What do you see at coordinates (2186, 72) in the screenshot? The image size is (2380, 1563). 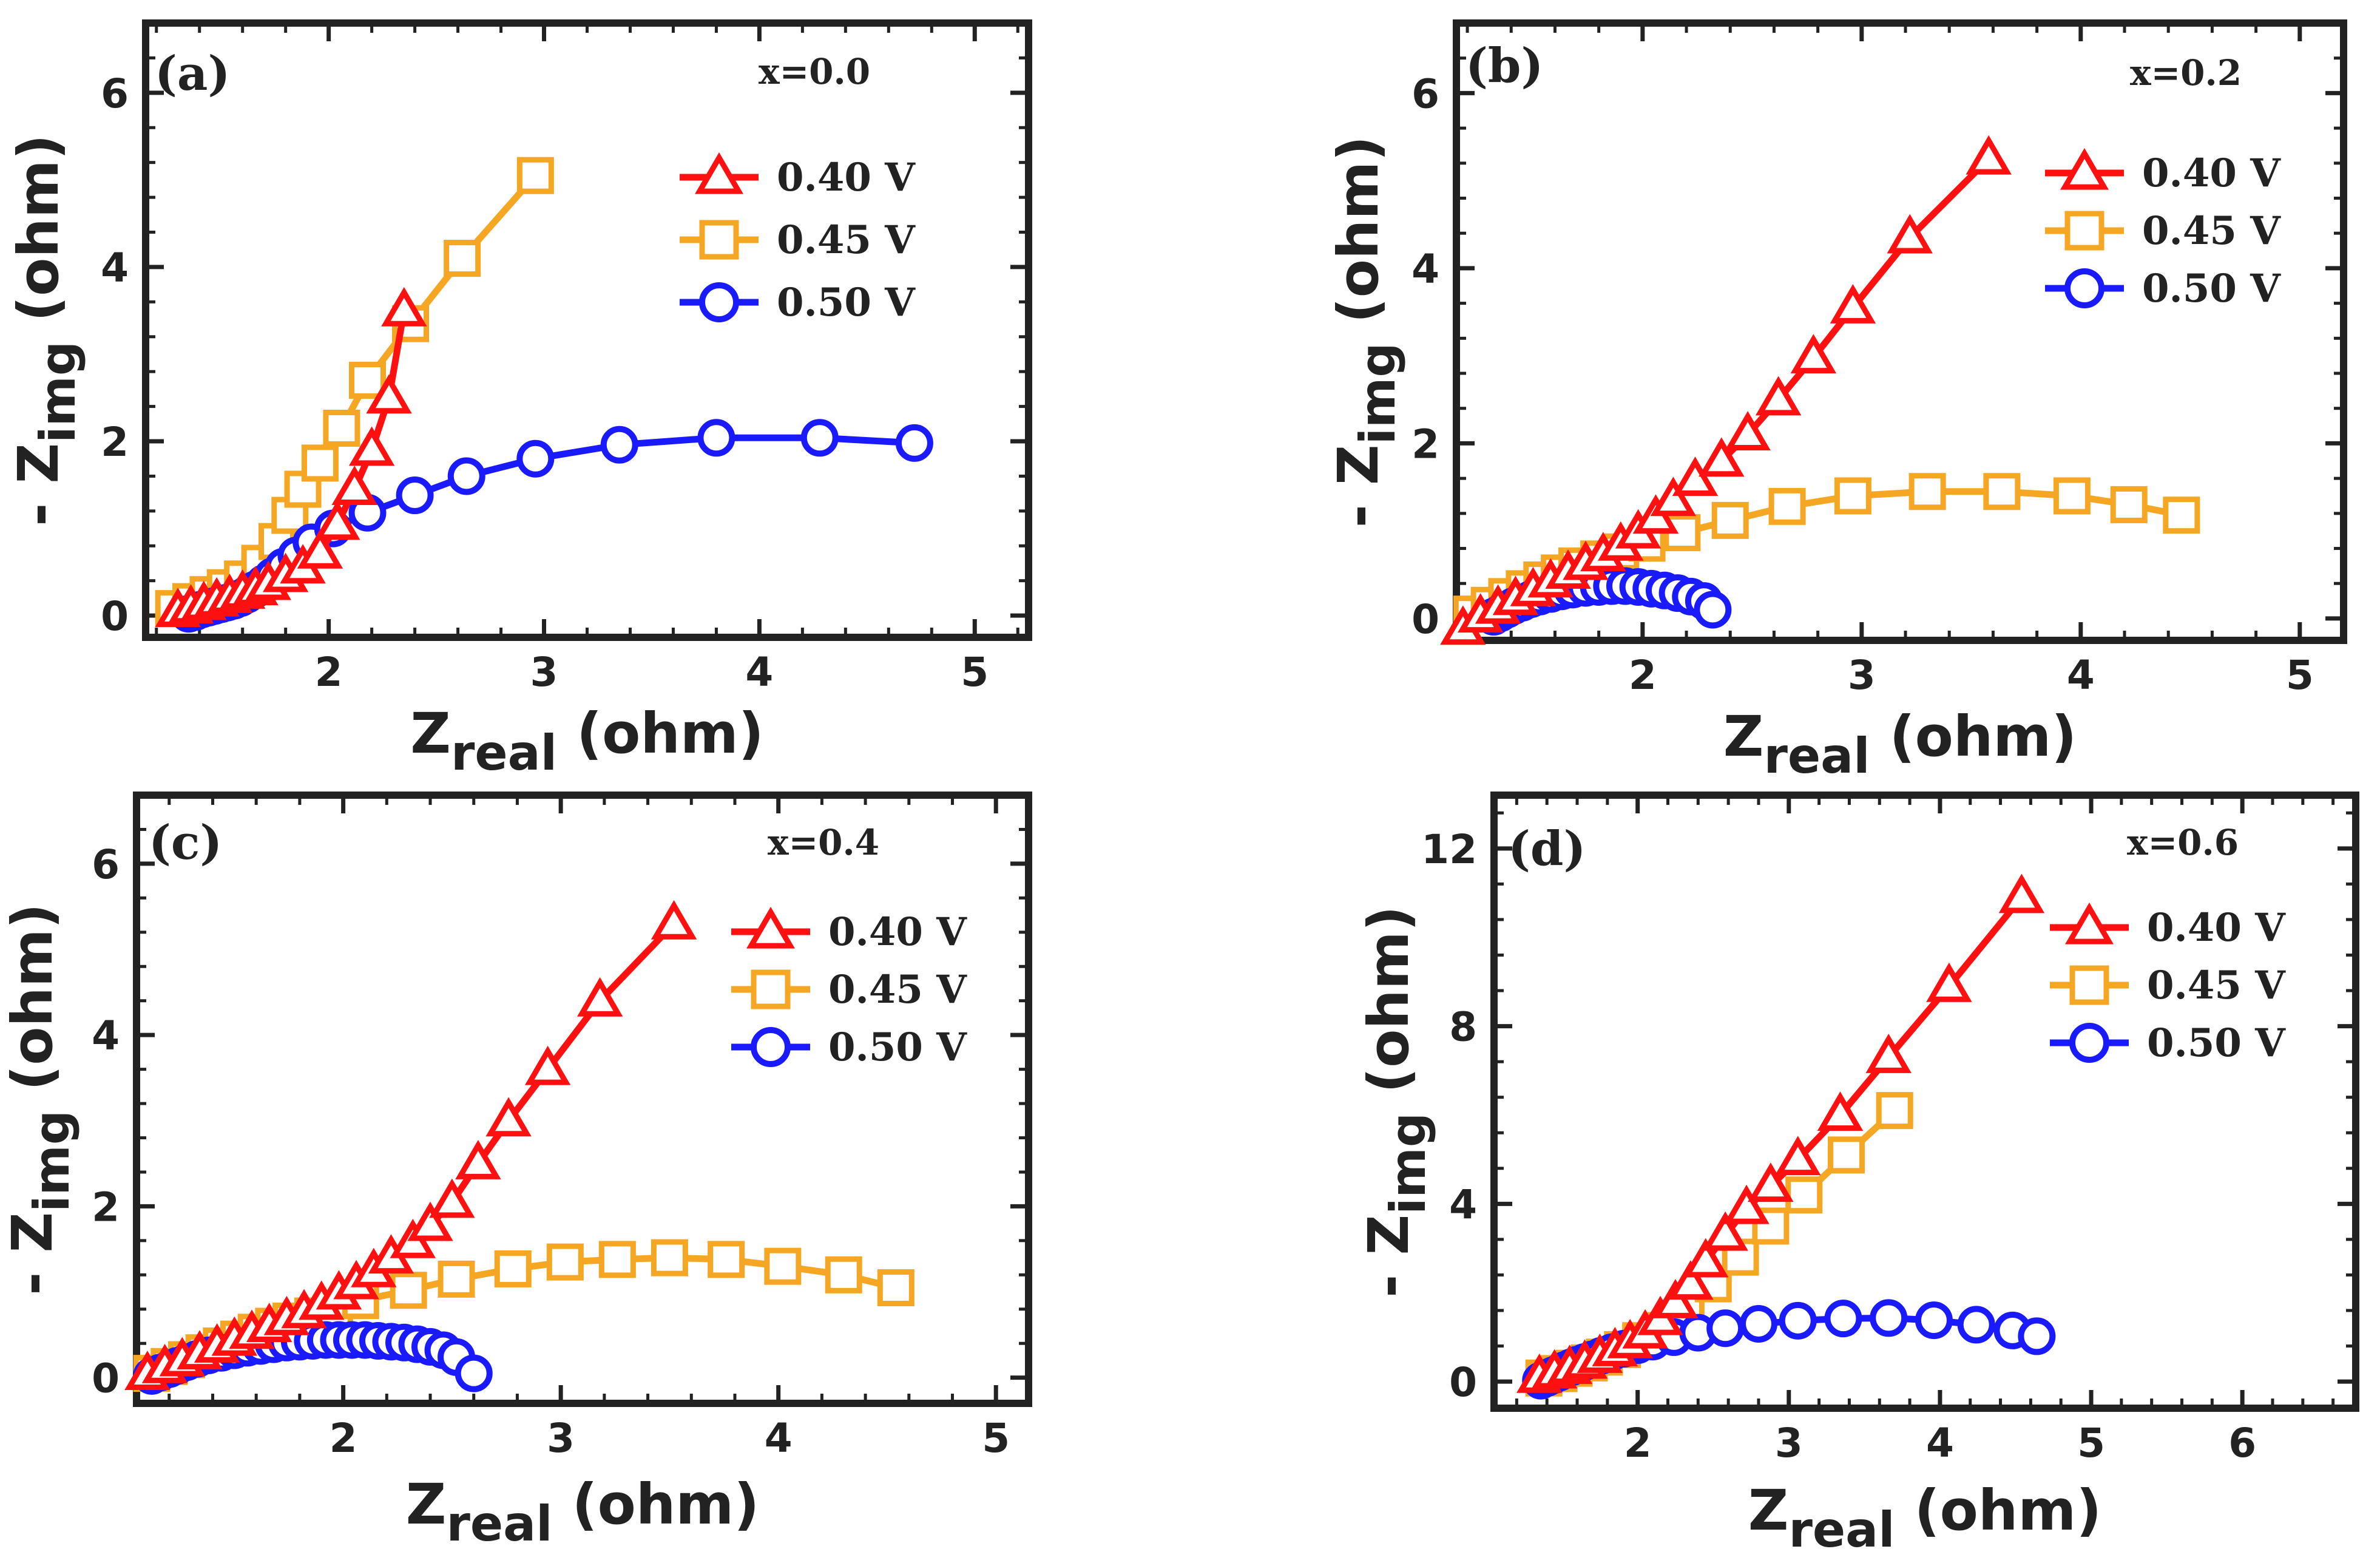 I see `composition-annotation: x=0.2` at bounding box center [2186, 72].